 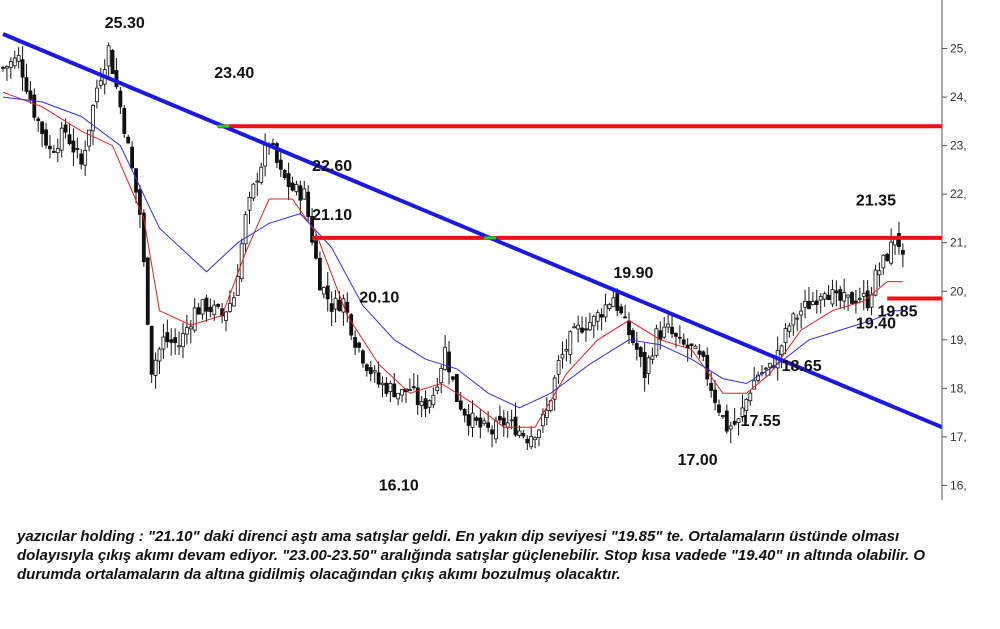 What do you see at coordinates (399, 486) in the screenshot?
I see `level-annotation: 16.10` at bounding box center [399, 486].